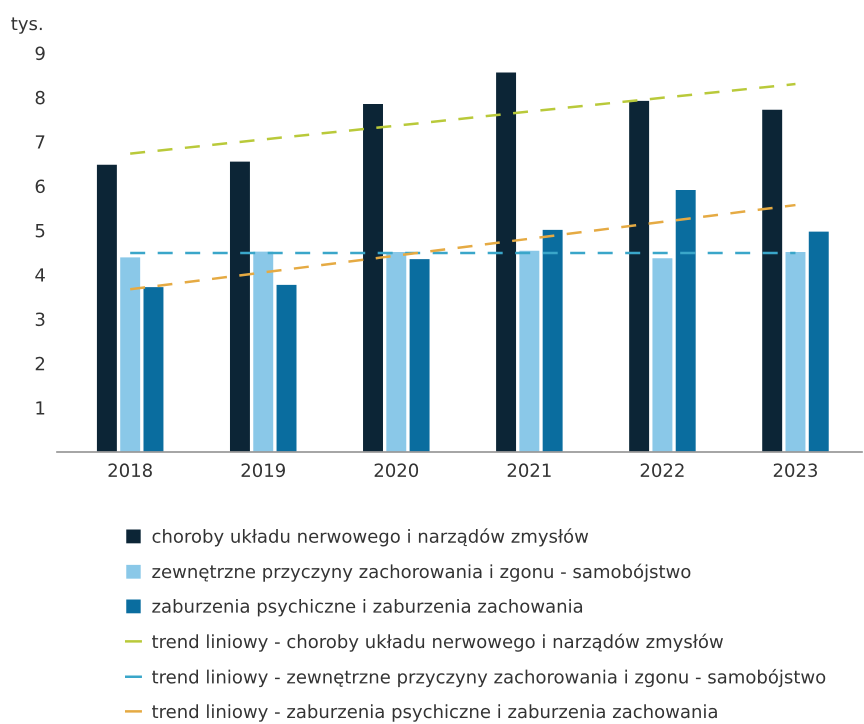  What do you see at coordinates (489, 678) in the screenshot?
I see `legend-label: trend liniowy - zewnętrzne przyczyny zachorowania i zgonu - samobójstwo` at bounding box center [489, 678].